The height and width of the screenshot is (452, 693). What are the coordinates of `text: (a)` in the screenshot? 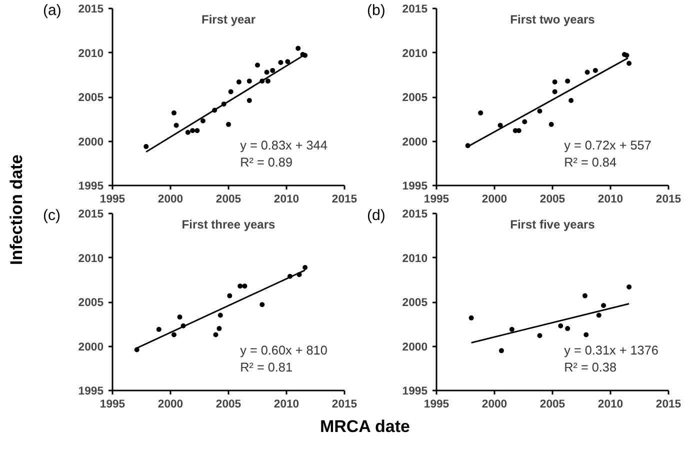 It's located at (52, 11).